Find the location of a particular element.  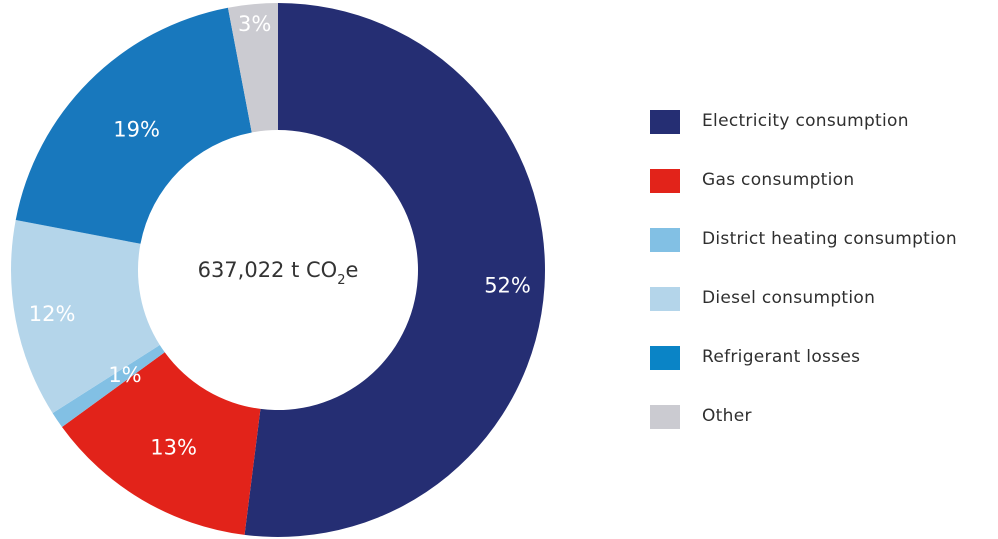

legend-label: District heating consumption is located at coordinates (829, 239).